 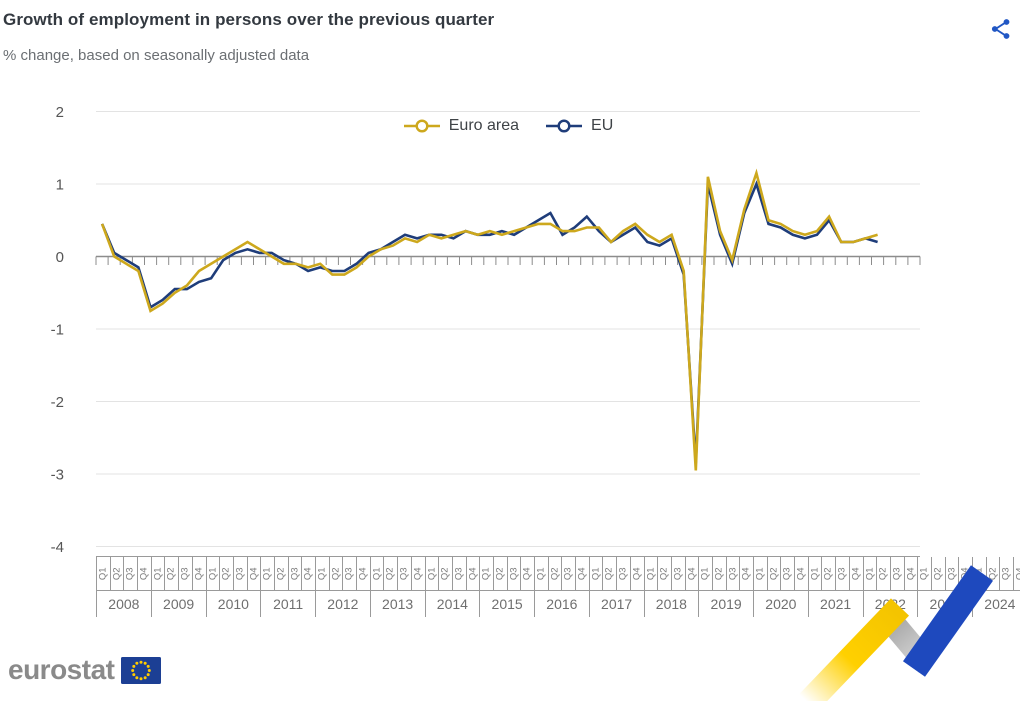 What do you see at coordinates (421, 126) in the screenshot?
I see `euro-area-marker-icon` at bounding box center [421, 126].